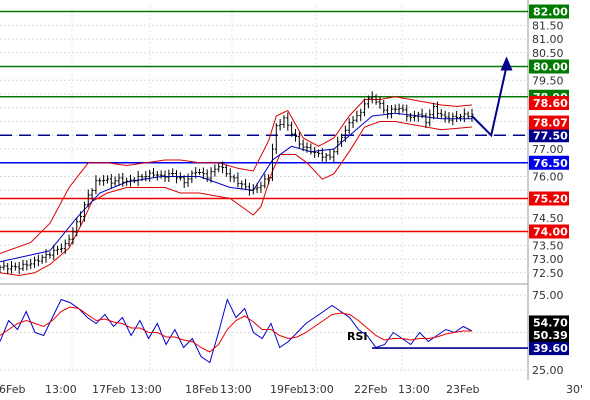  I want to click on rsi-tick-label: 75.00, so click(548, 295).